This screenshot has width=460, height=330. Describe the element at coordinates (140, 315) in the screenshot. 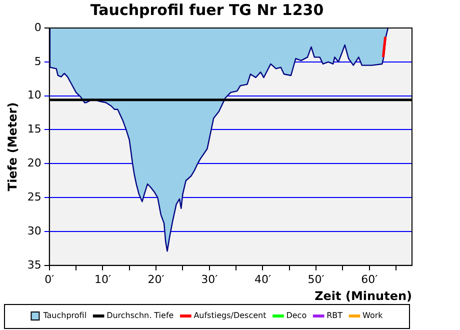

I see `legend-label: Durchschn. Tiefe` at that location.